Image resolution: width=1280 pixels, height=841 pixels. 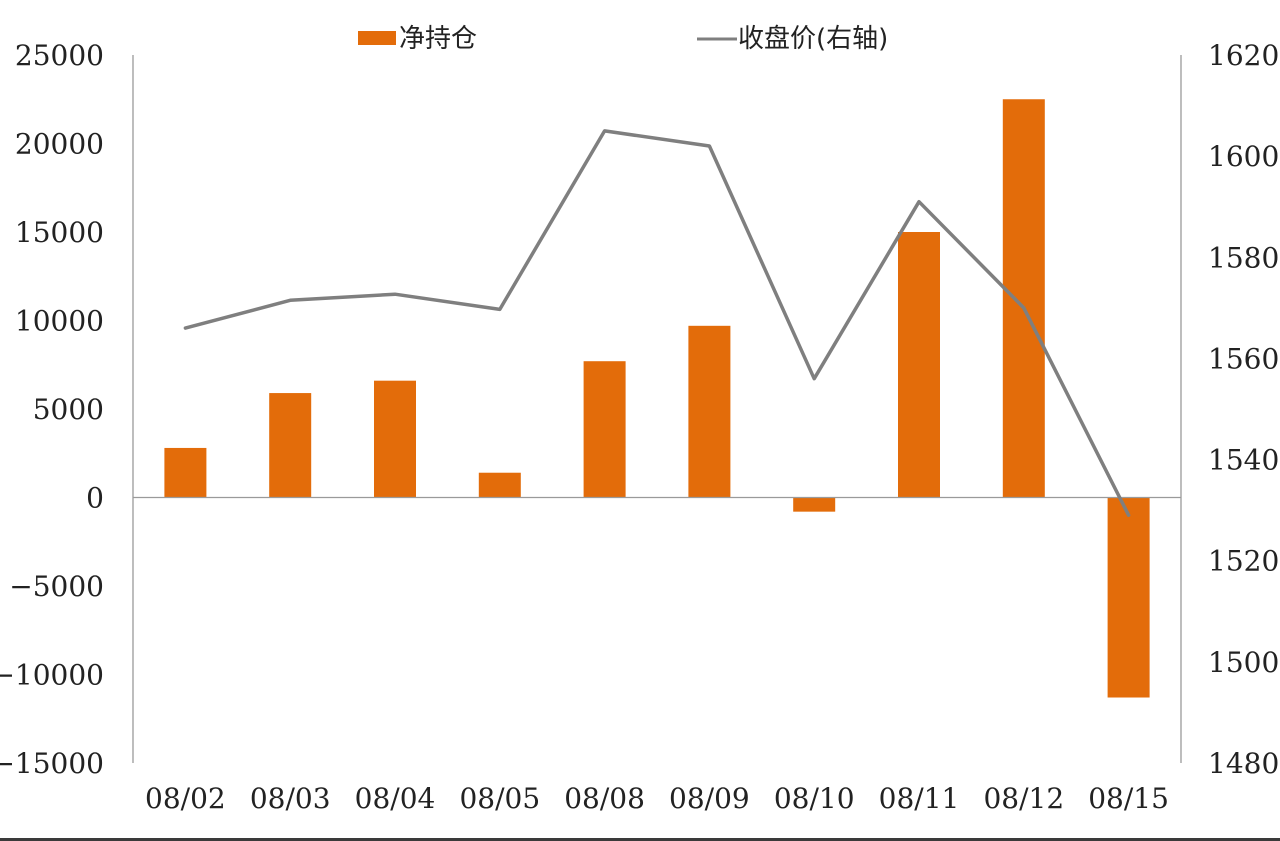 I want to click on right-tick-label: 1580, so click(x=1243, y=257).